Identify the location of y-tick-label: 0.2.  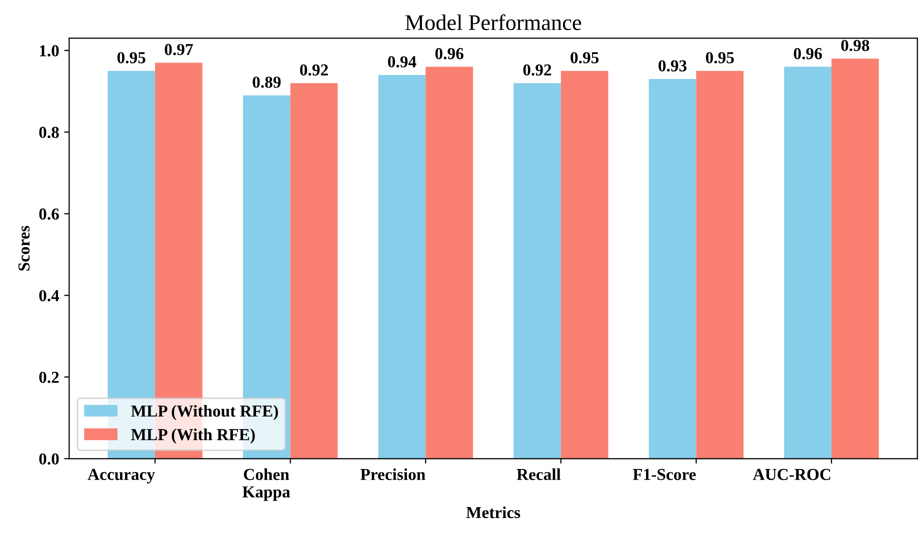
(49, 378).